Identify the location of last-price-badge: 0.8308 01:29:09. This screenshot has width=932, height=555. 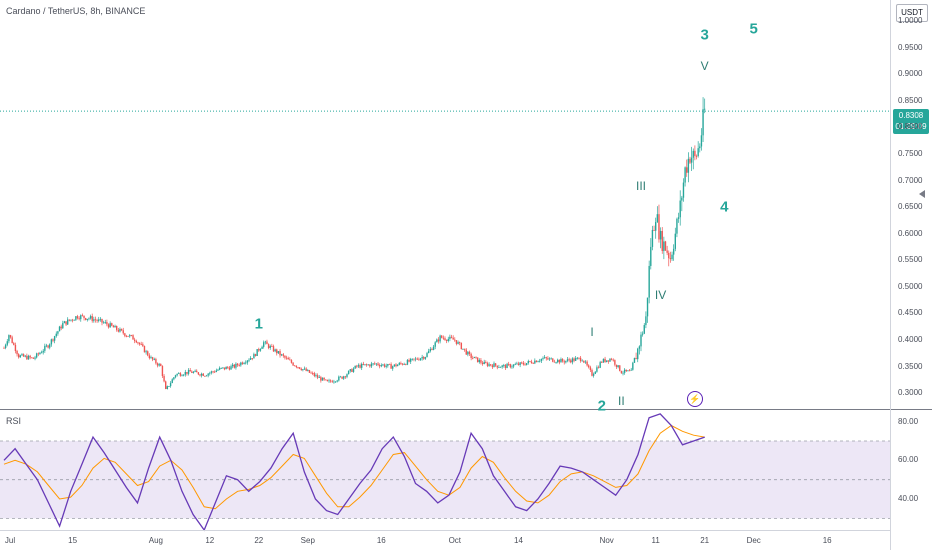
(911, 121).